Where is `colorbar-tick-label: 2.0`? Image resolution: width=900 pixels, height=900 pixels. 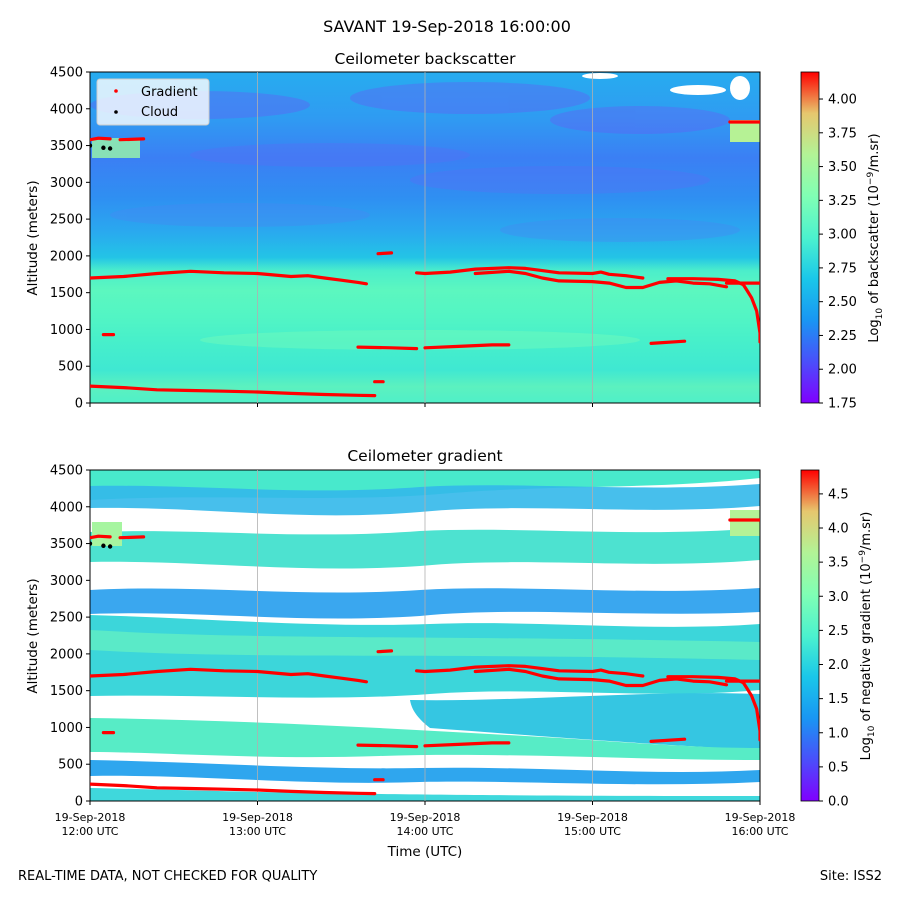 colorbar-tick-label: 2.0 is located at coordinates (838, 665).